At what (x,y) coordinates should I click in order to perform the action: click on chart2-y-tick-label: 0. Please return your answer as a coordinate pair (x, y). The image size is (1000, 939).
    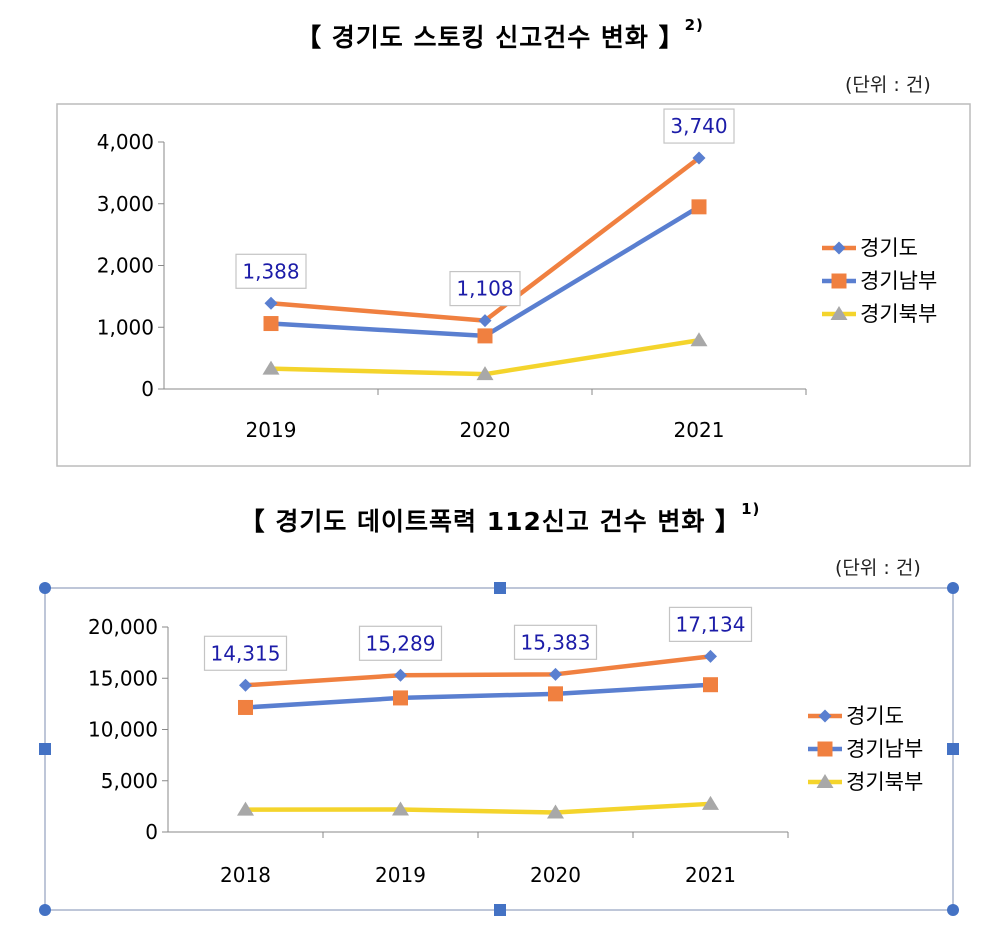
    Looking at the image, I should click on (151, 832).